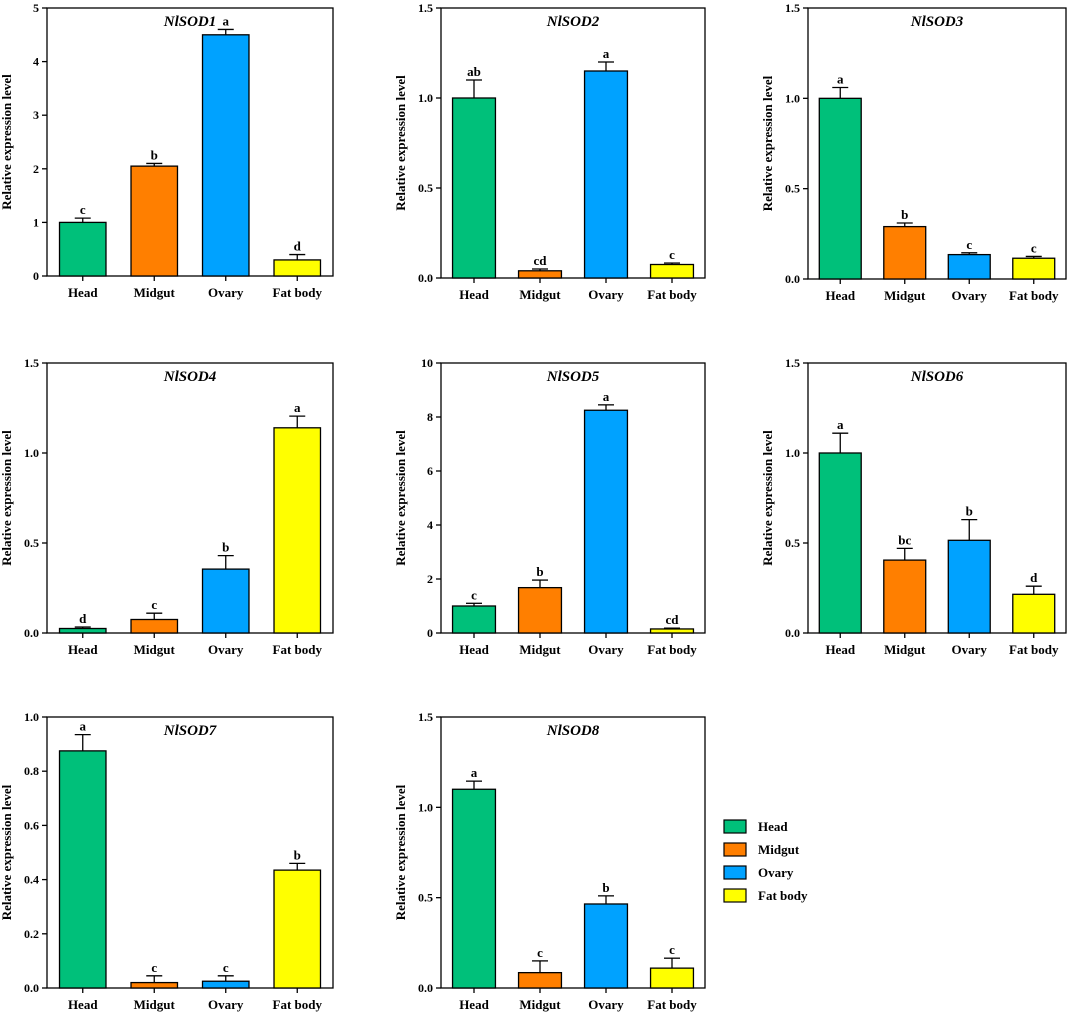 The width and height of the screenshot is (1072, 1014). What do you see at coordinates (190, 377) in the screenshot?
I see `panel-title: NlSOD4` at bounding box center [190, 377].